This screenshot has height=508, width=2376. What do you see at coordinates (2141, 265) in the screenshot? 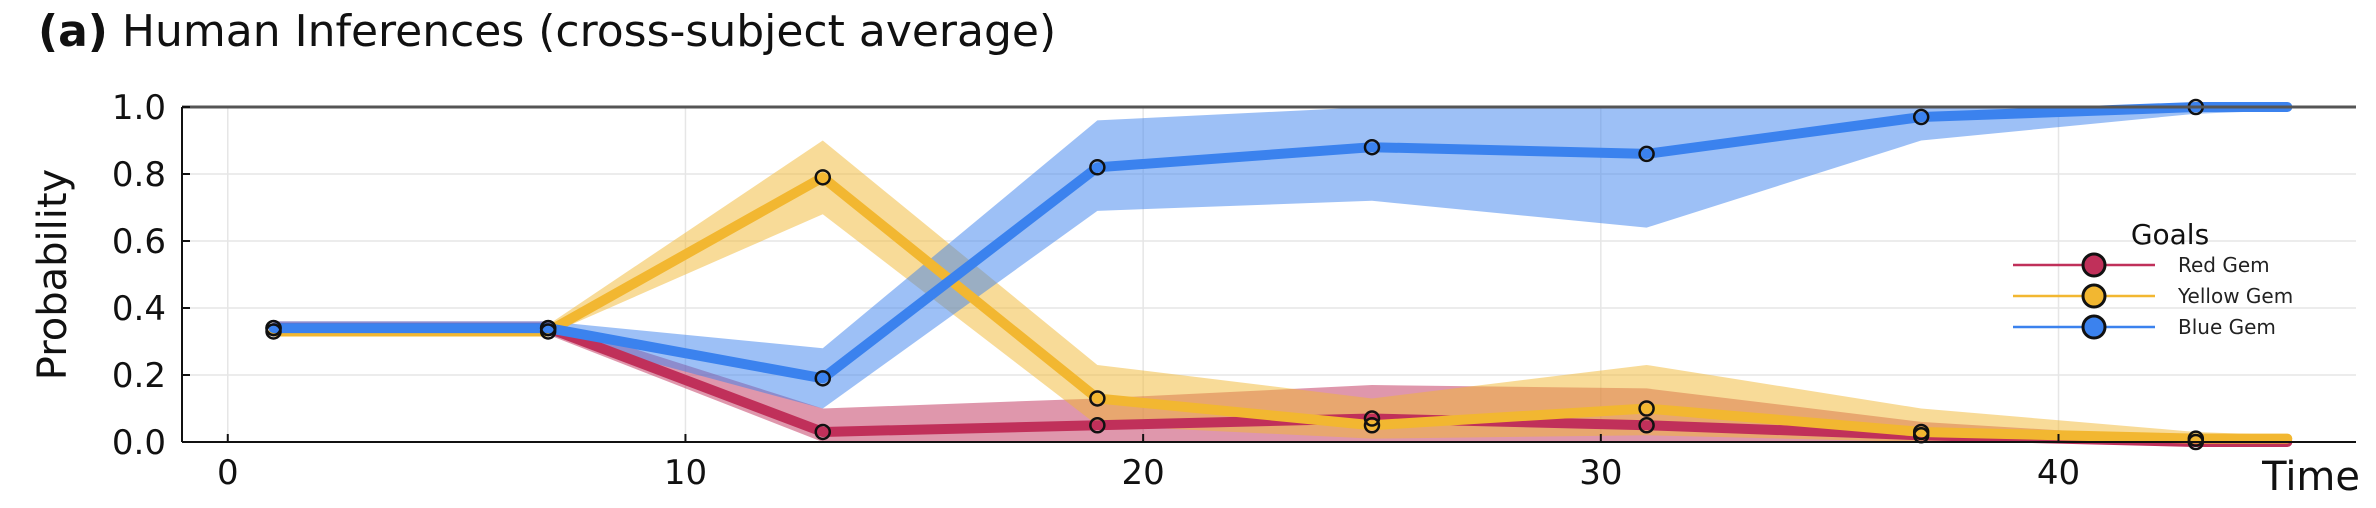
I see `legend-item-red-gem: Red Gem` at bounding box center [2141, 265].